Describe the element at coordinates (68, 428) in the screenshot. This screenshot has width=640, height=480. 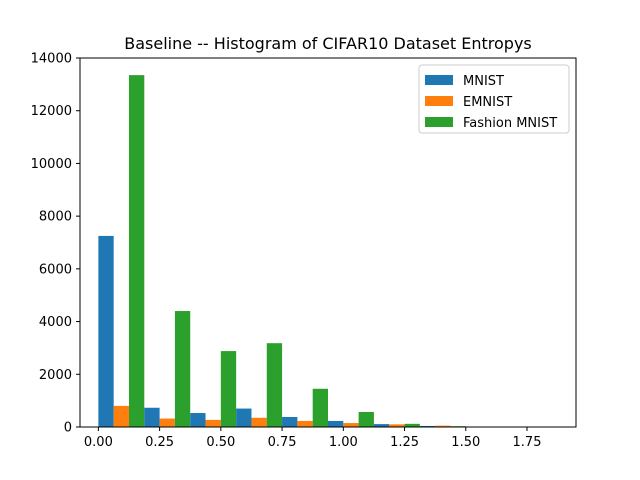
I see `y-tick-label: 0` at that location.